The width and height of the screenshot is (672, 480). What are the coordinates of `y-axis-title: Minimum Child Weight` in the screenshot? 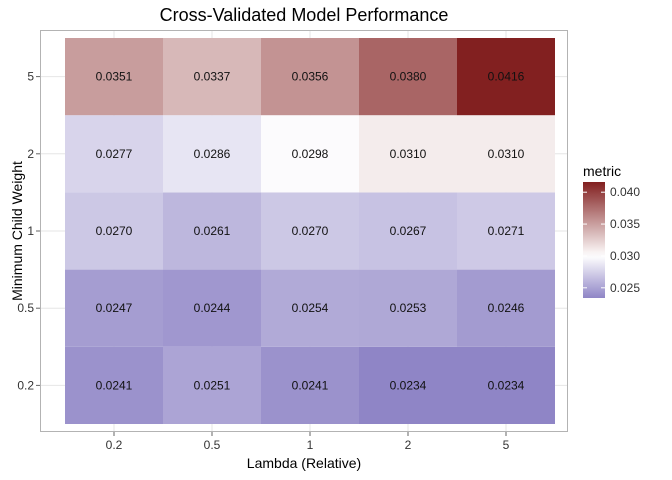 It's located at (17, 231).